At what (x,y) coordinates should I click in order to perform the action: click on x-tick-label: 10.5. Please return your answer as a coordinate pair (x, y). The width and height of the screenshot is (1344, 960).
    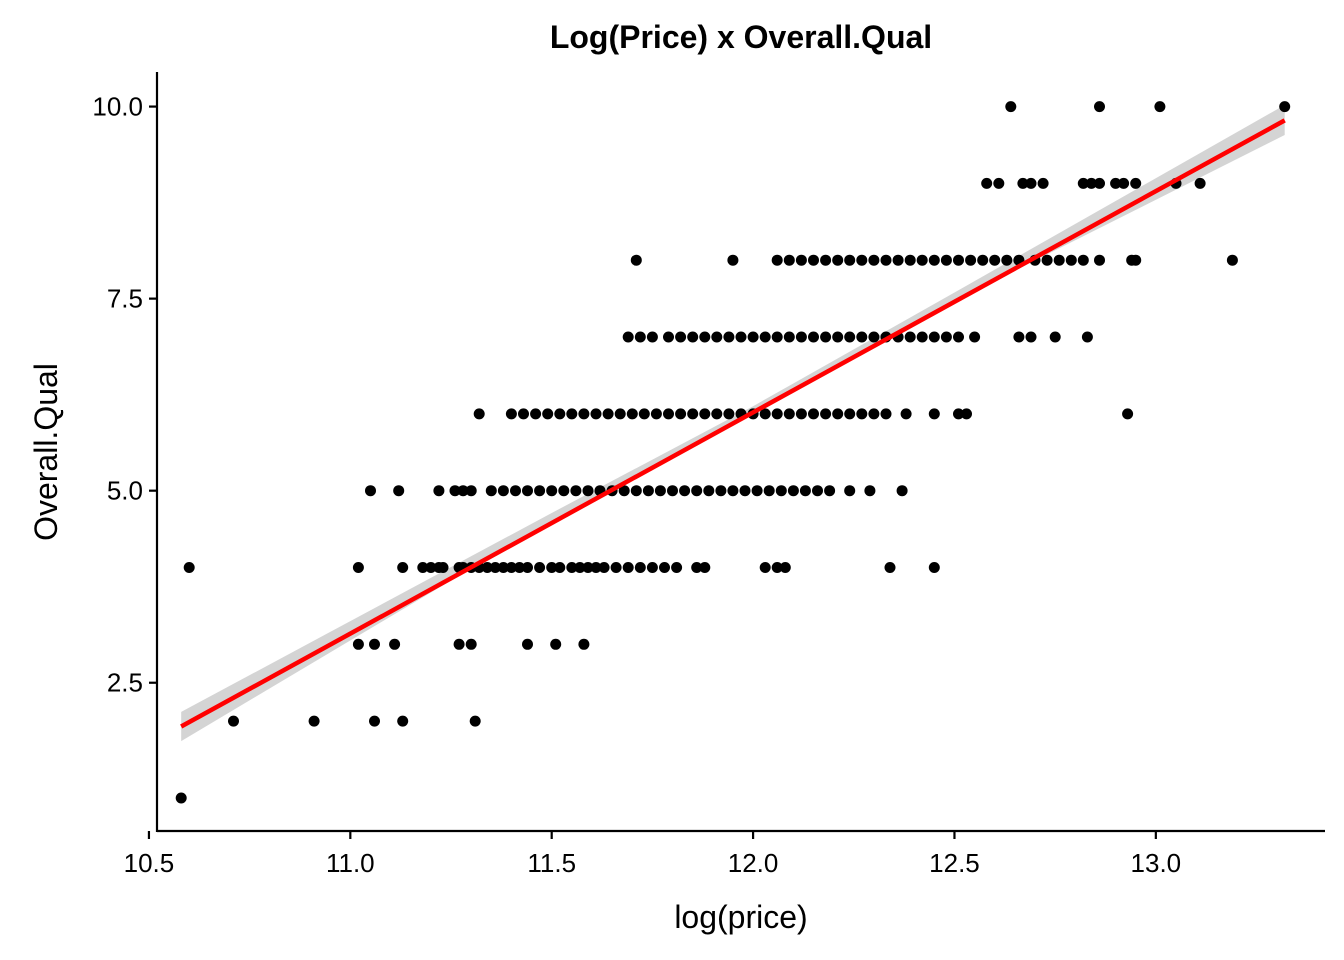
    Looking at the image, I should click on (149, 863).